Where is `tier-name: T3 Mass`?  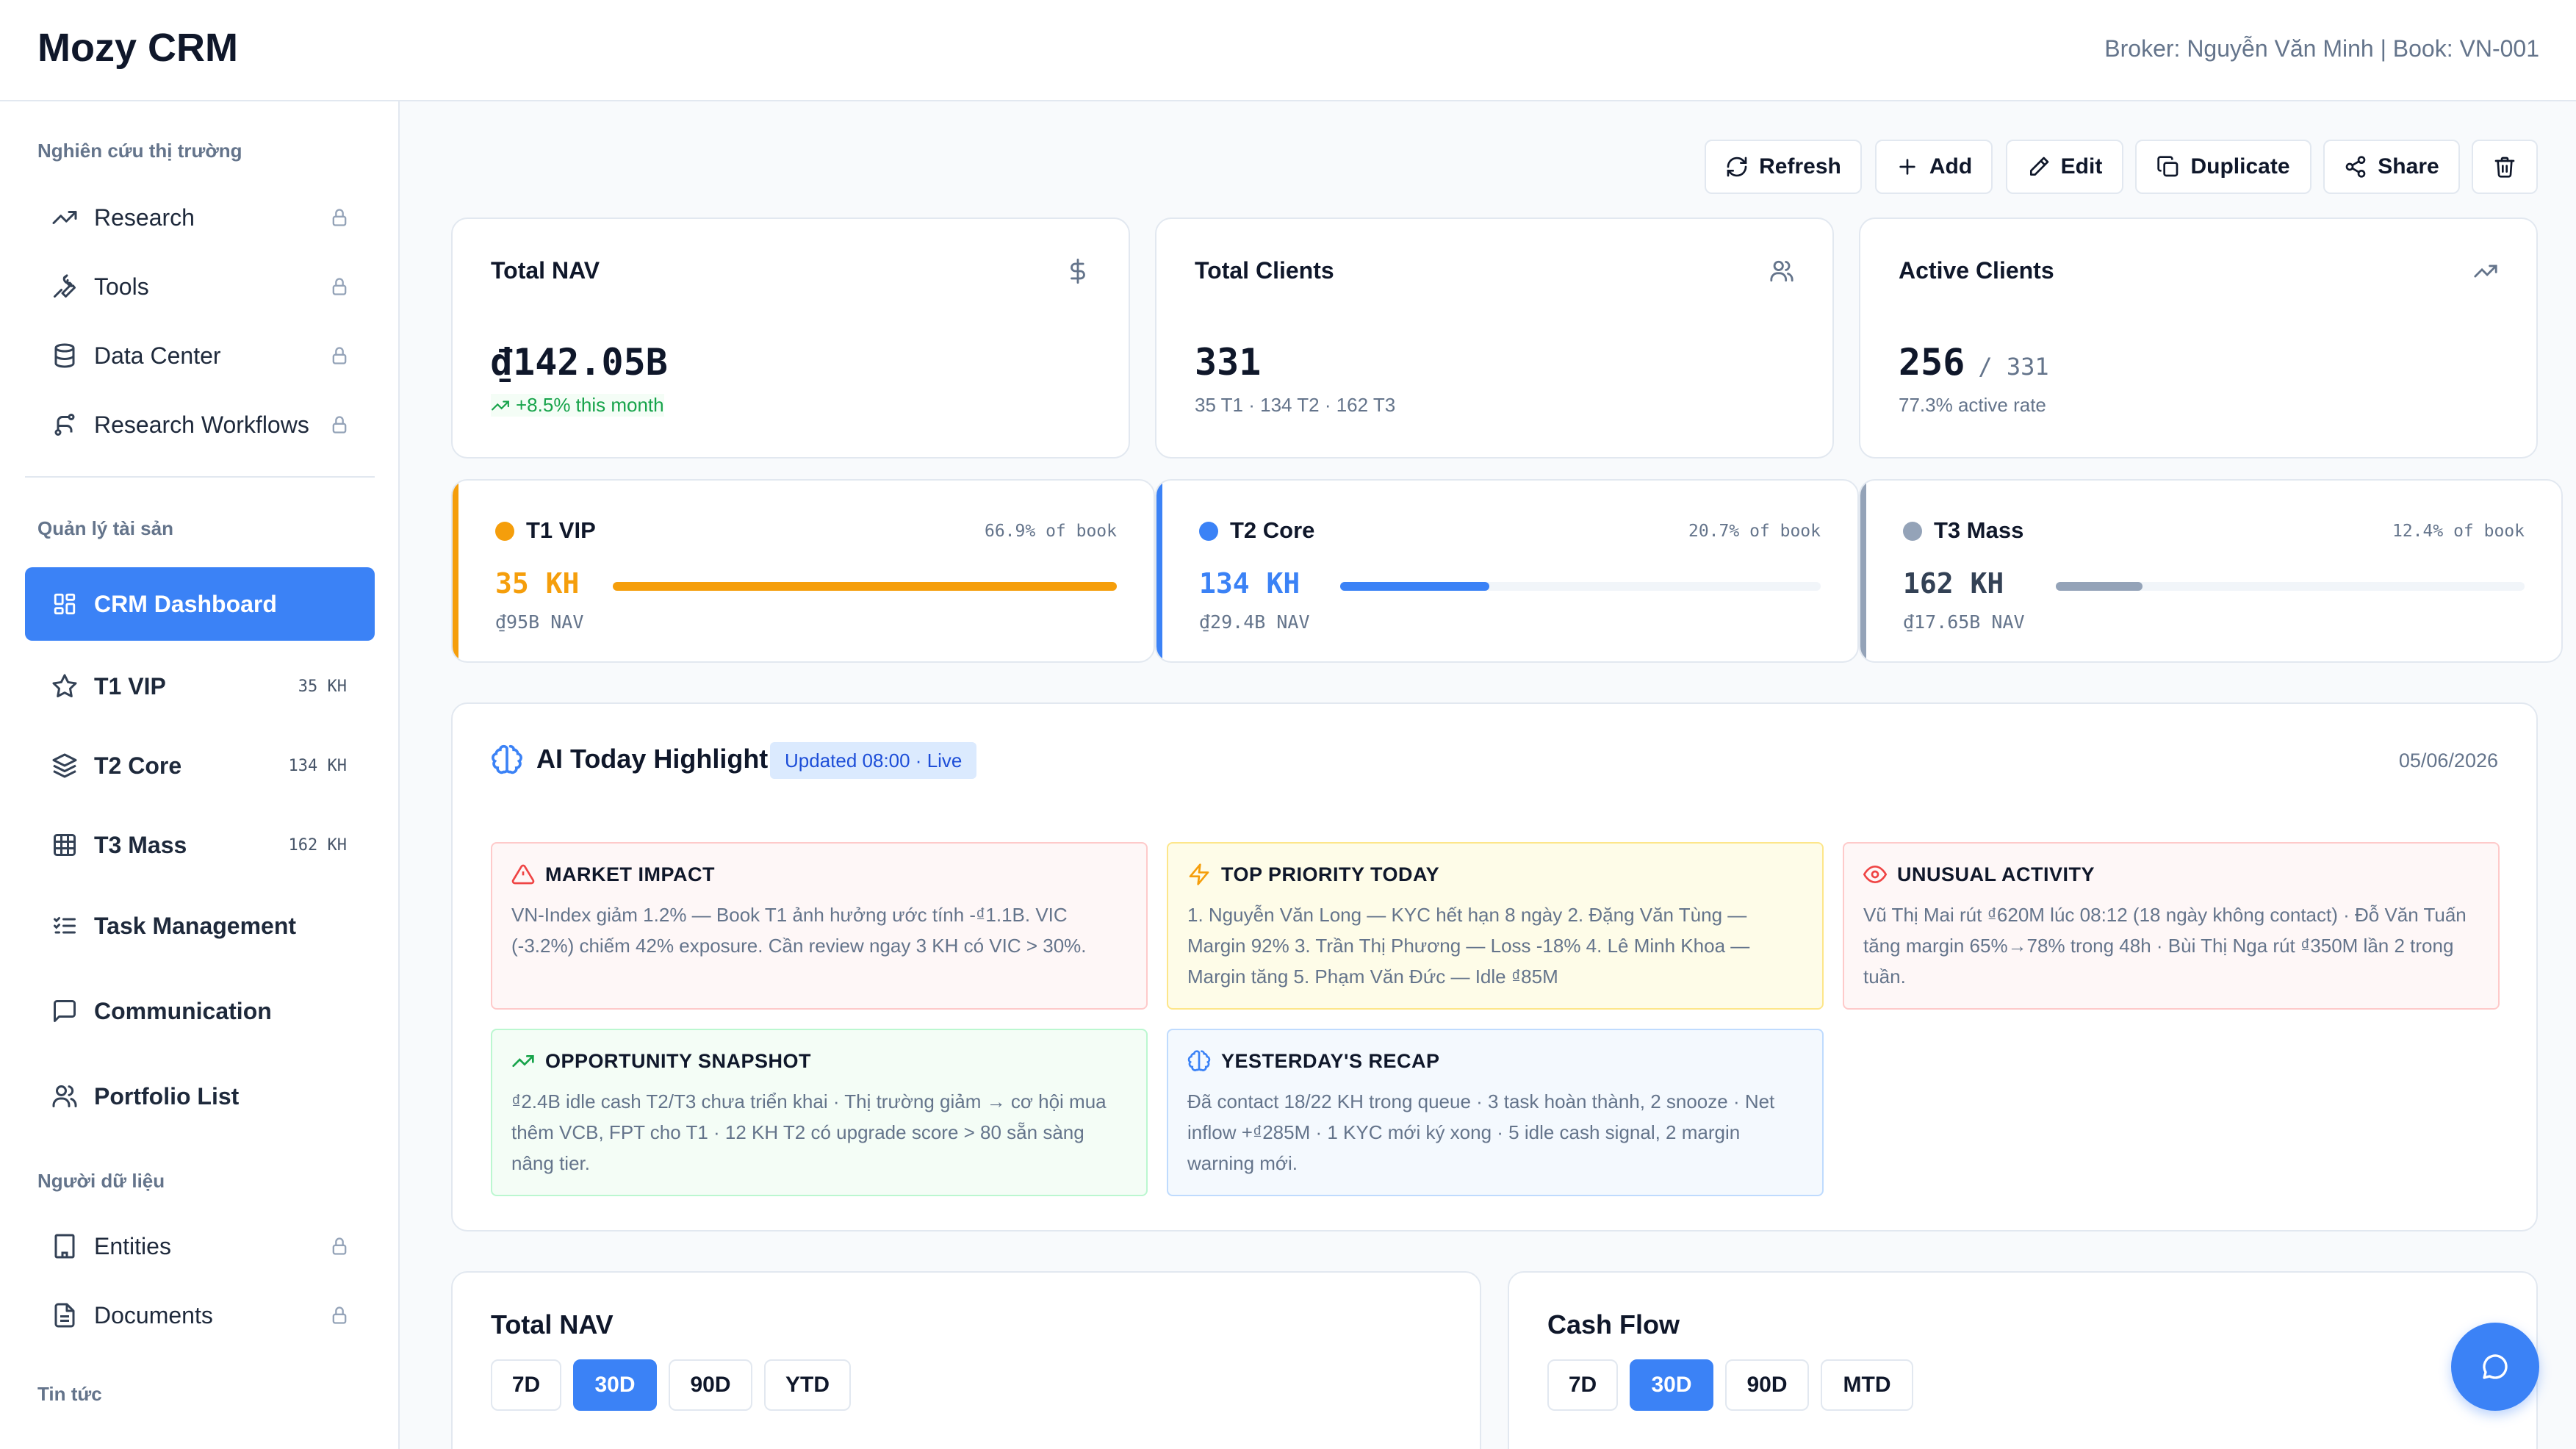 tier-name: T3 Mass is located at coordinates (1979, 530).